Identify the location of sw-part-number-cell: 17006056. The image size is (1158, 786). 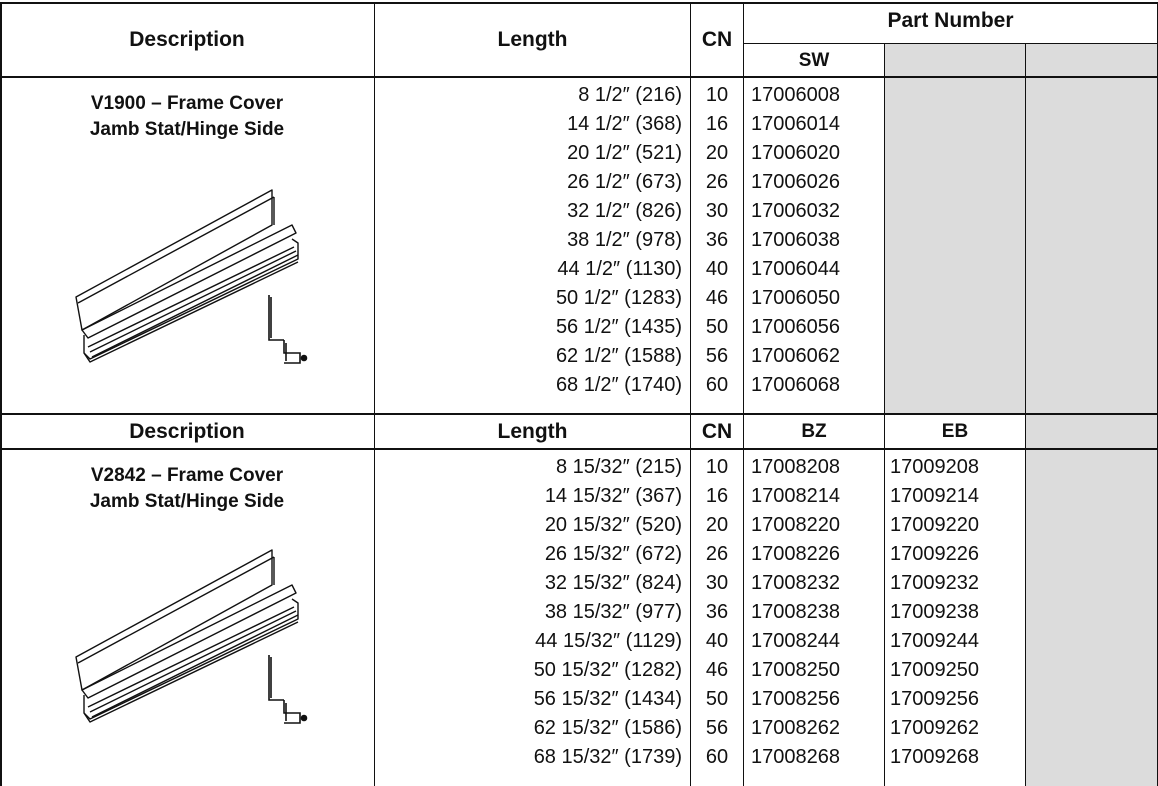
(795, 327).